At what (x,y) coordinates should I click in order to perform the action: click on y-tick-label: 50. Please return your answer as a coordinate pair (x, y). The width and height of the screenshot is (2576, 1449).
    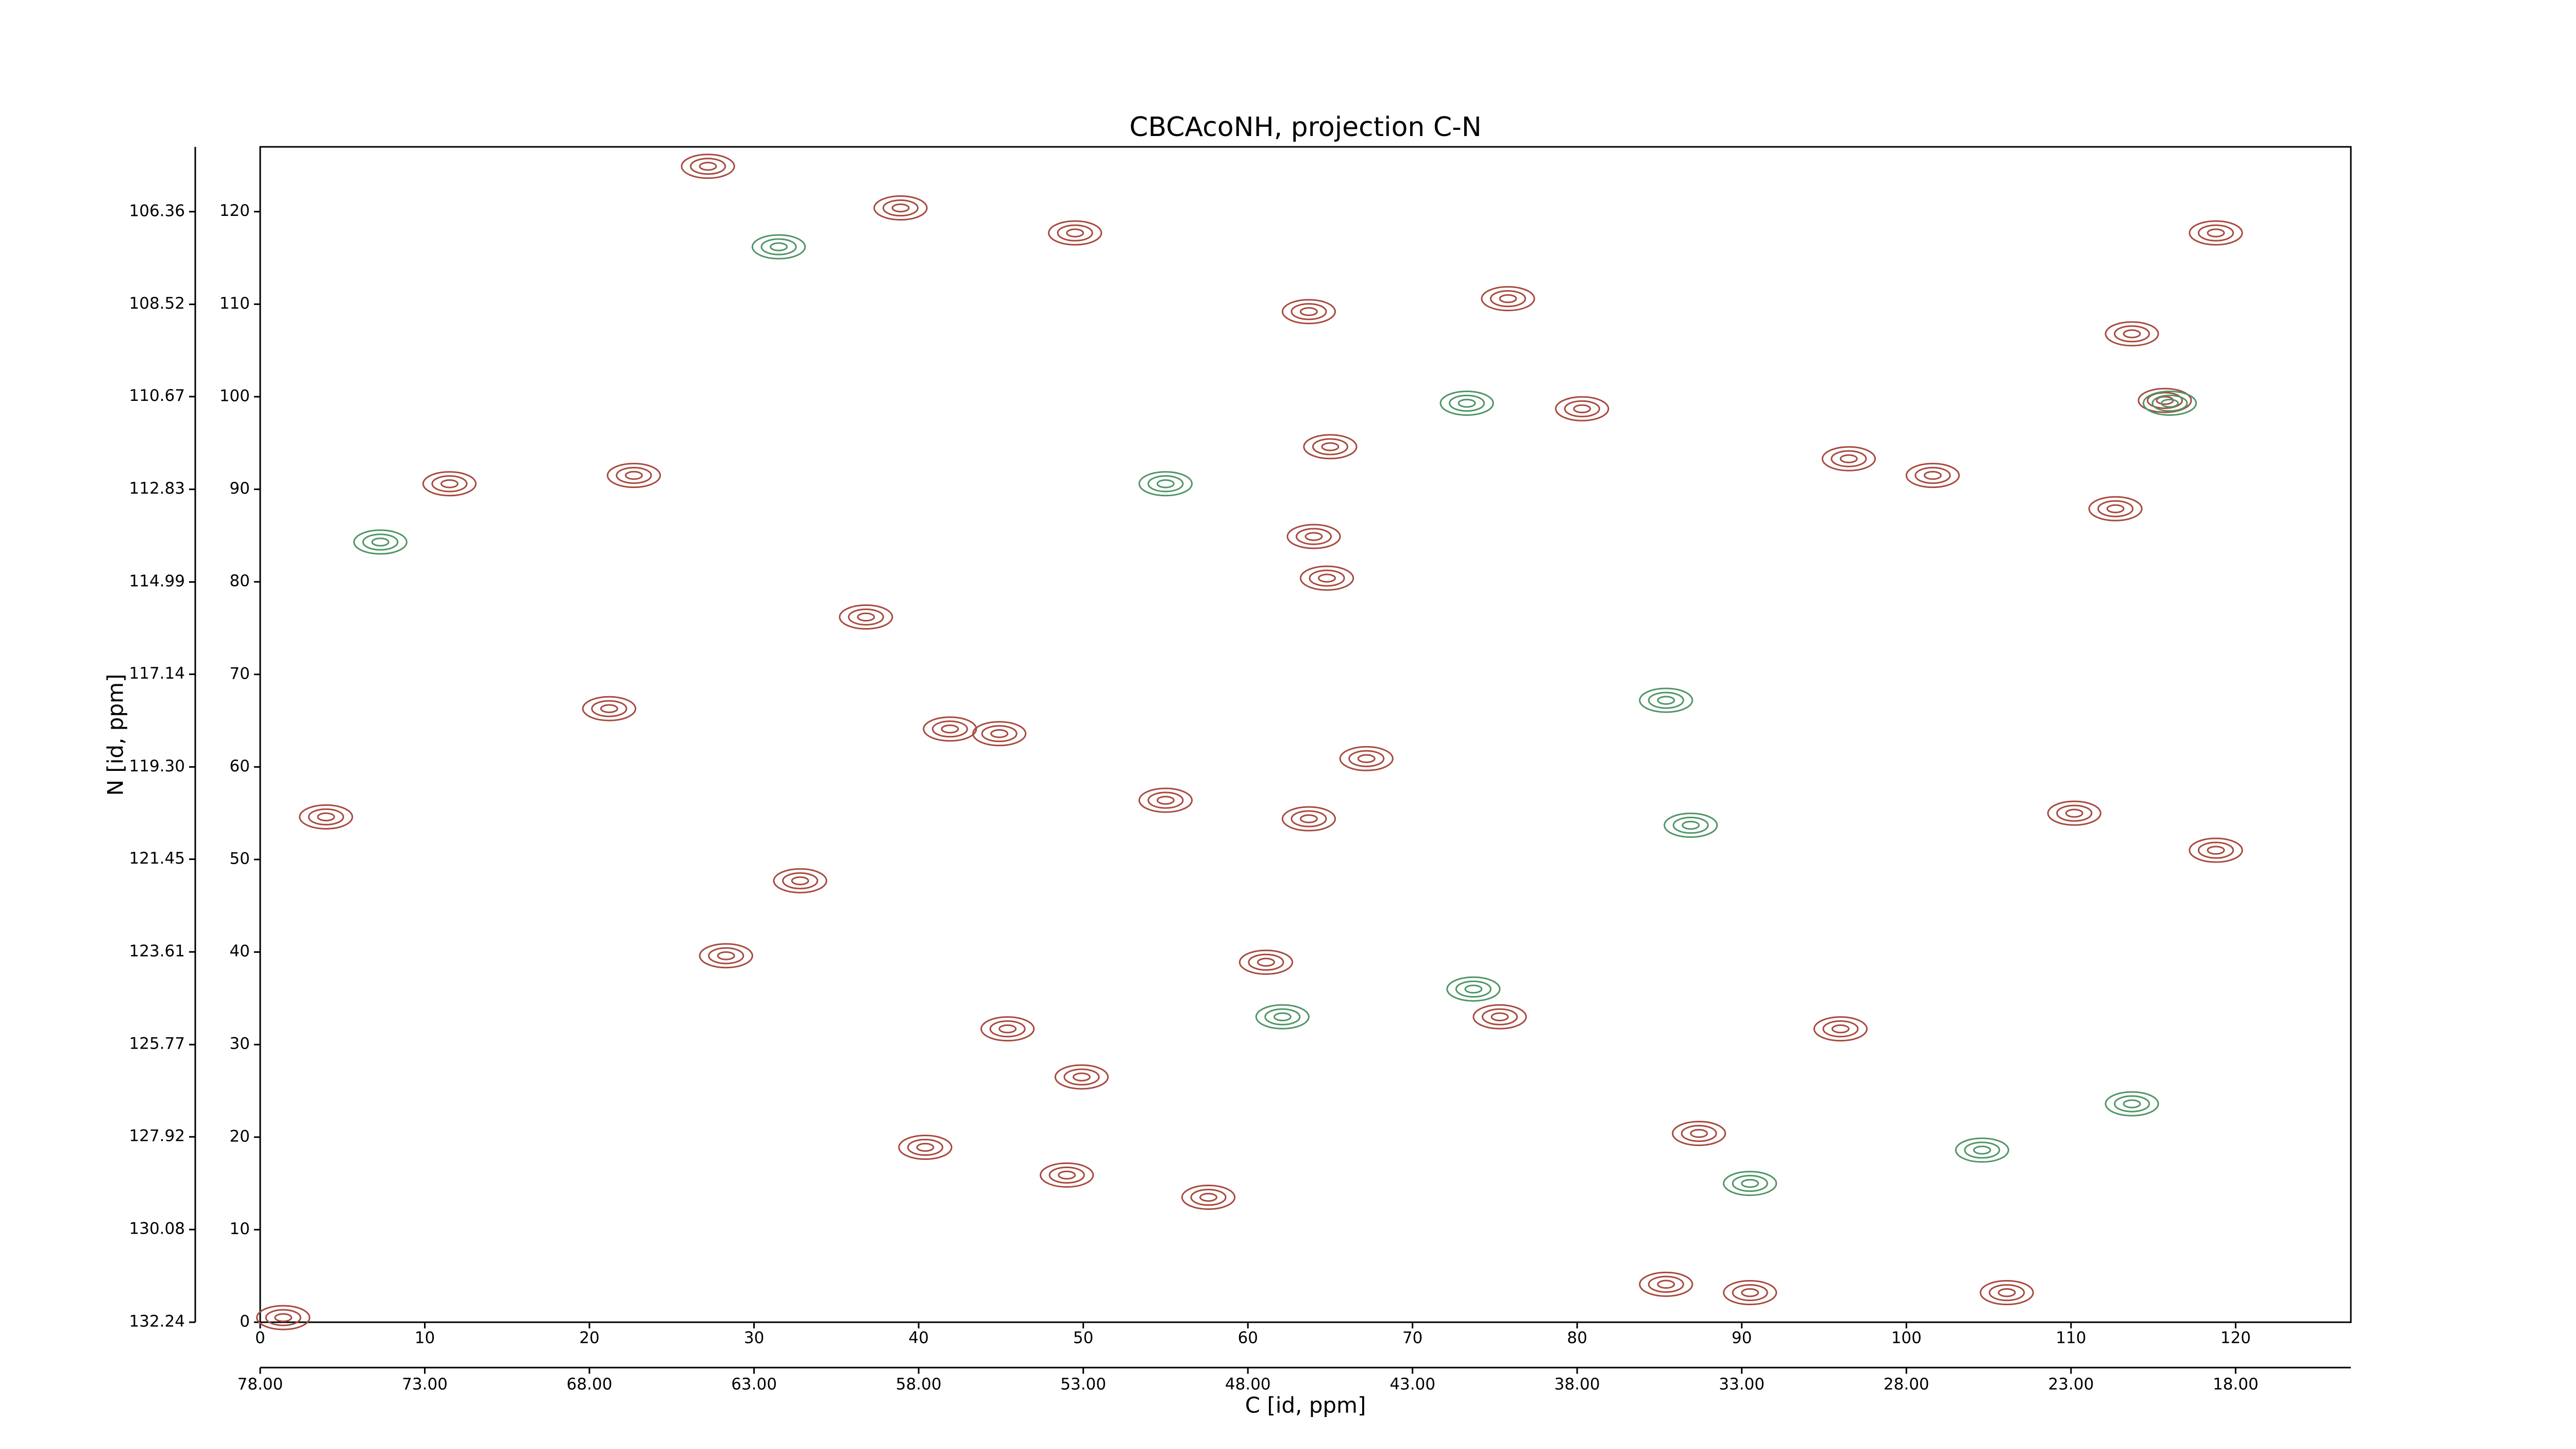
    Looking at the image, I should click on (240, 858).